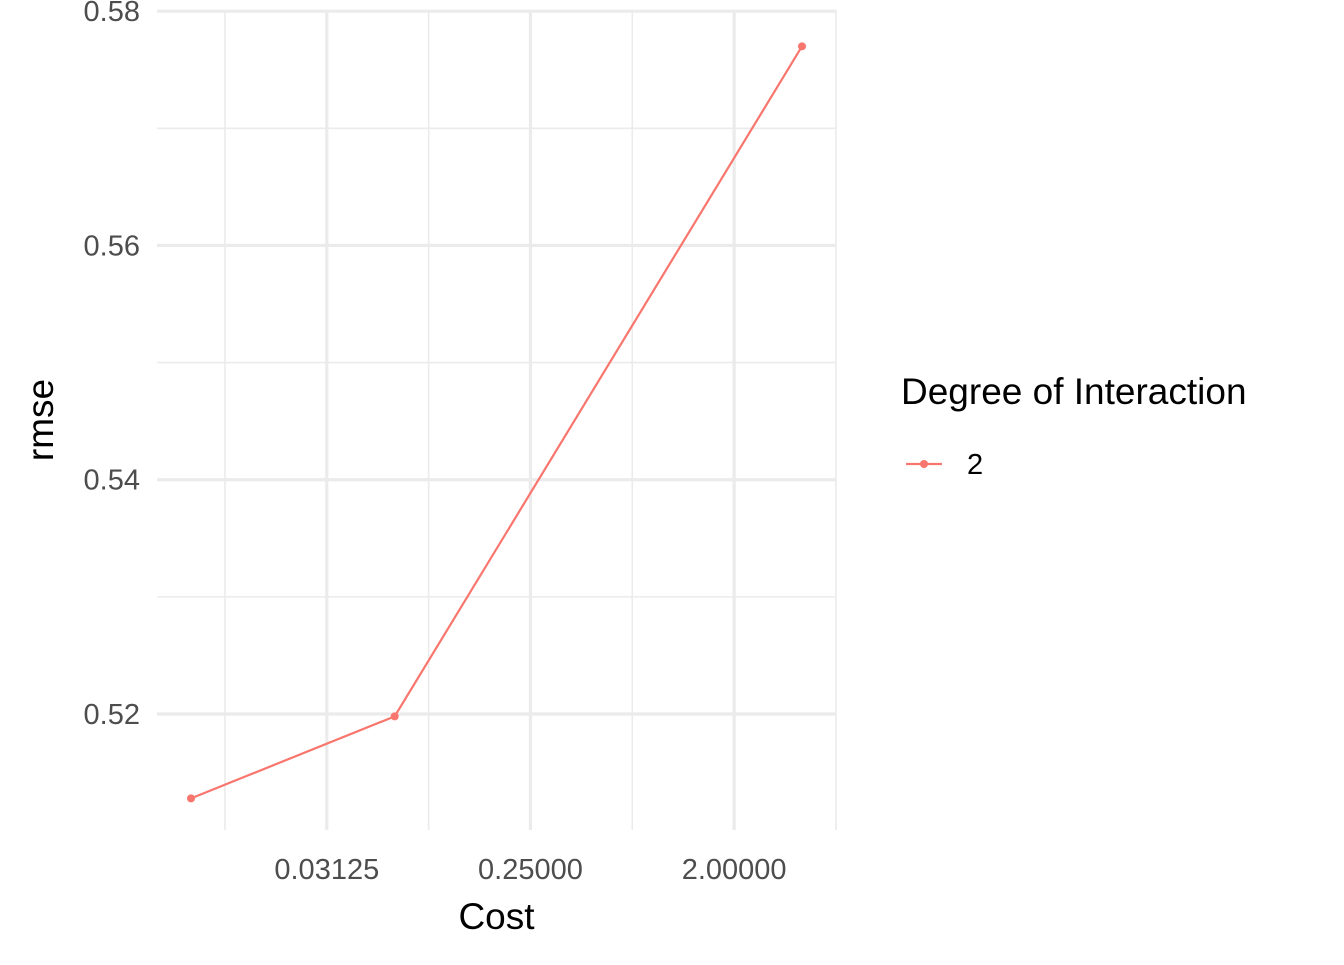 The image size is (1344, 965). Describe the element at coordinates (112, 365) in the screenshot. I see `y-axis-ticks: 0.52 0.54 0.56 0.58` at that location.